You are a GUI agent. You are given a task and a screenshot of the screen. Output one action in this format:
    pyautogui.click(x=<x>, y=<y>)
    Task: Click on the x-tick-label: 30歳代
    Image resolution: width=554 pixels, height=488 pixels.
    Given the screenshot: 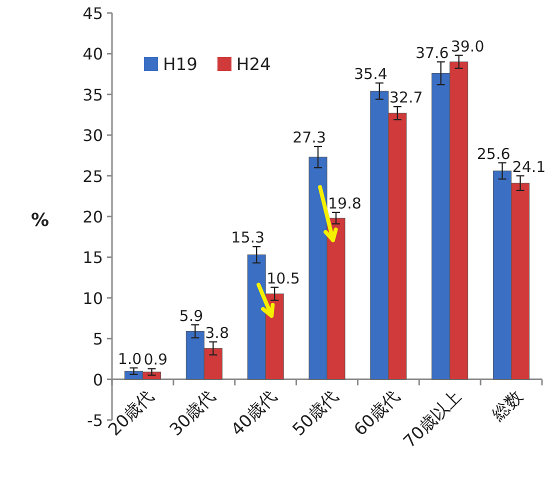 What is the action you would take?
    pyautogui.click(x=193, y=413)
    